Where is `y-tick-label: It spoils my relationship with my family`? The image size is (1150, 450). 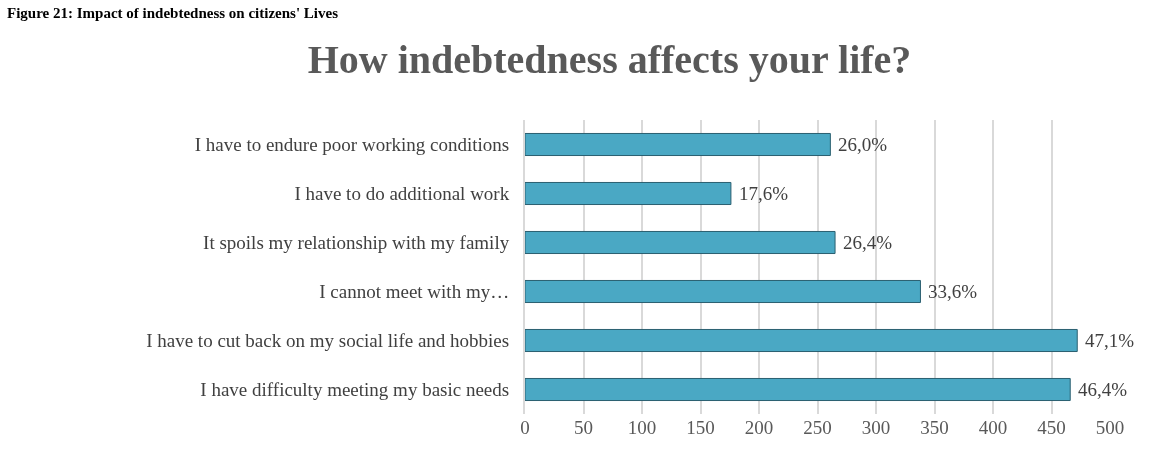
y-tick-label: It spoils my relationship with my family is located at coordinates (356, 243).